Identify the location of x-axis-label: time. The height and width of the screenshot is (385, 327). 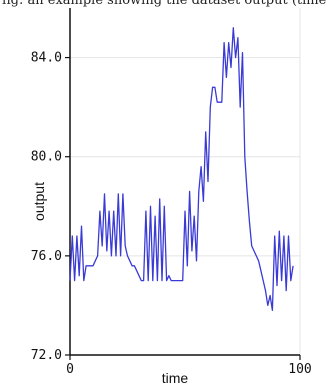
(175, 377).